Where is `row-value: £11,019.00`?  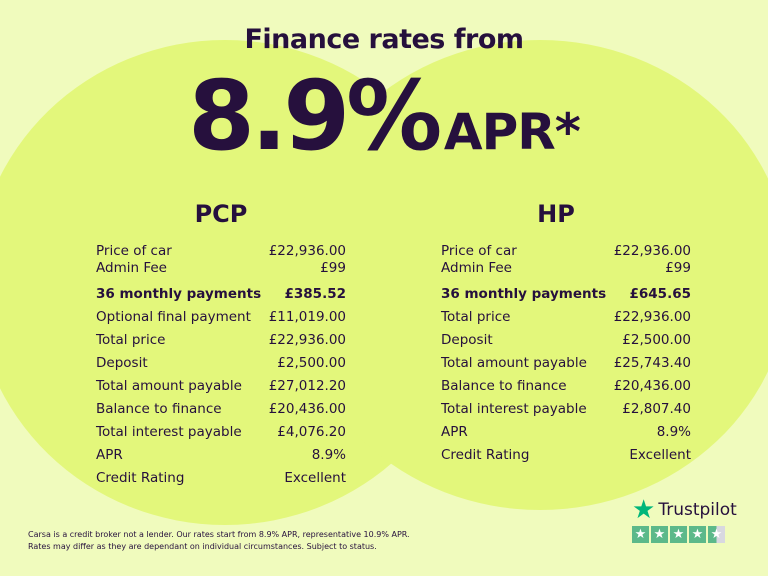
row-value: £11,019.00 is located at coordinates (307, 317).